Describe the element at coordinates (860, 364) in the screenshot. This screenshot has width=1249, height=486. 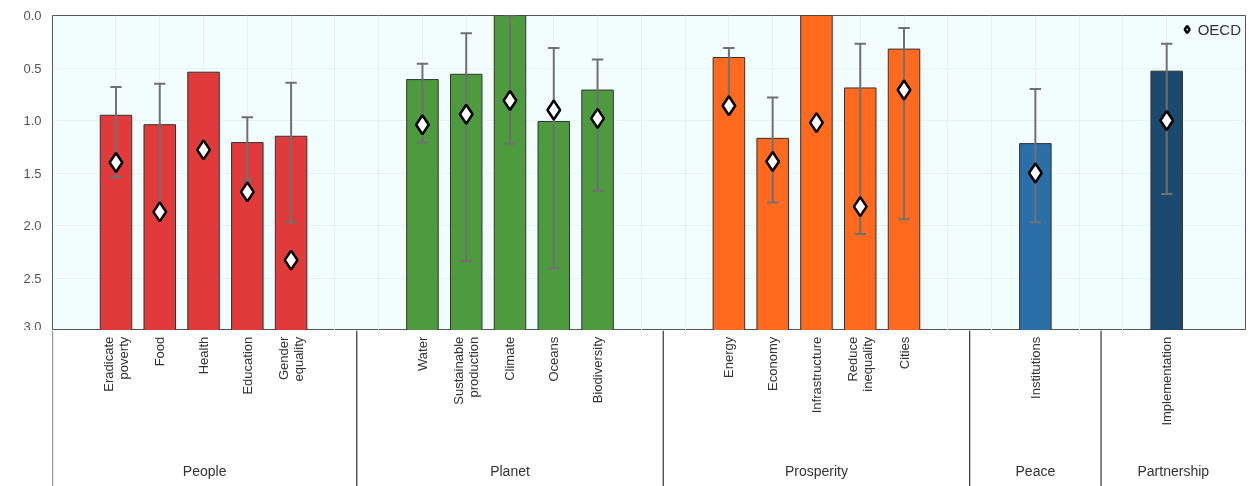
I see `x-tick-label: Reduce inequality` at that location.